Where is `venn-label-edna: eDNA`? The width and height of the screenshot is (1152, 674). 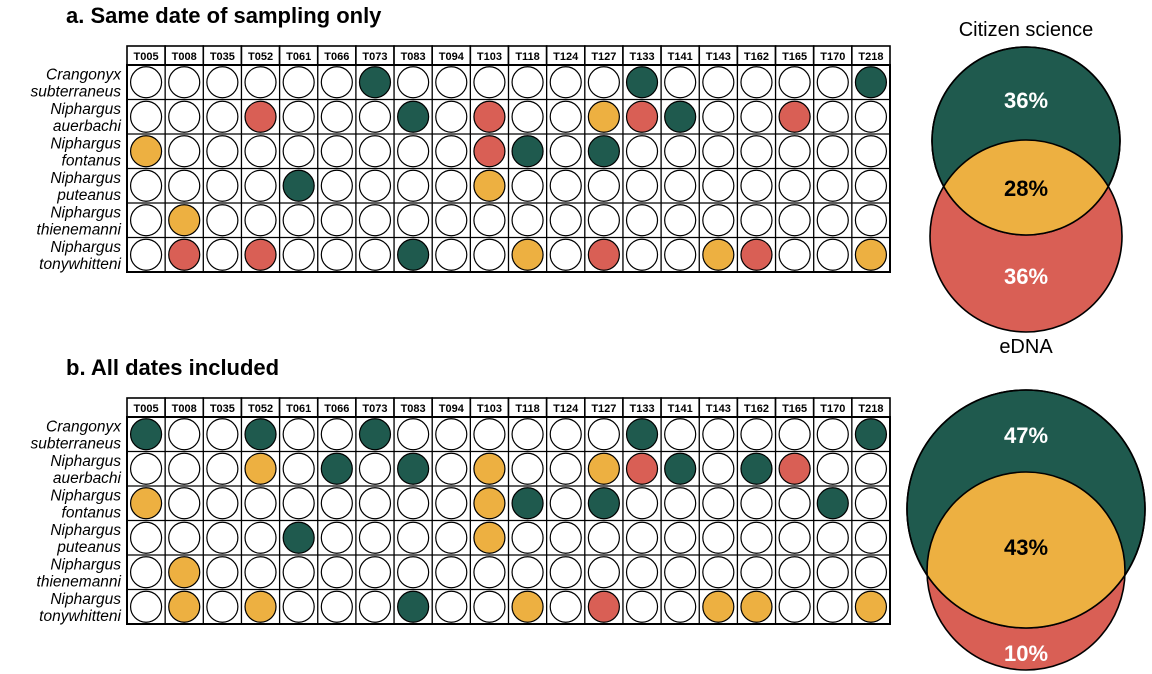
venn-label-edna: eDNA is located at coordinates (1026, 347).